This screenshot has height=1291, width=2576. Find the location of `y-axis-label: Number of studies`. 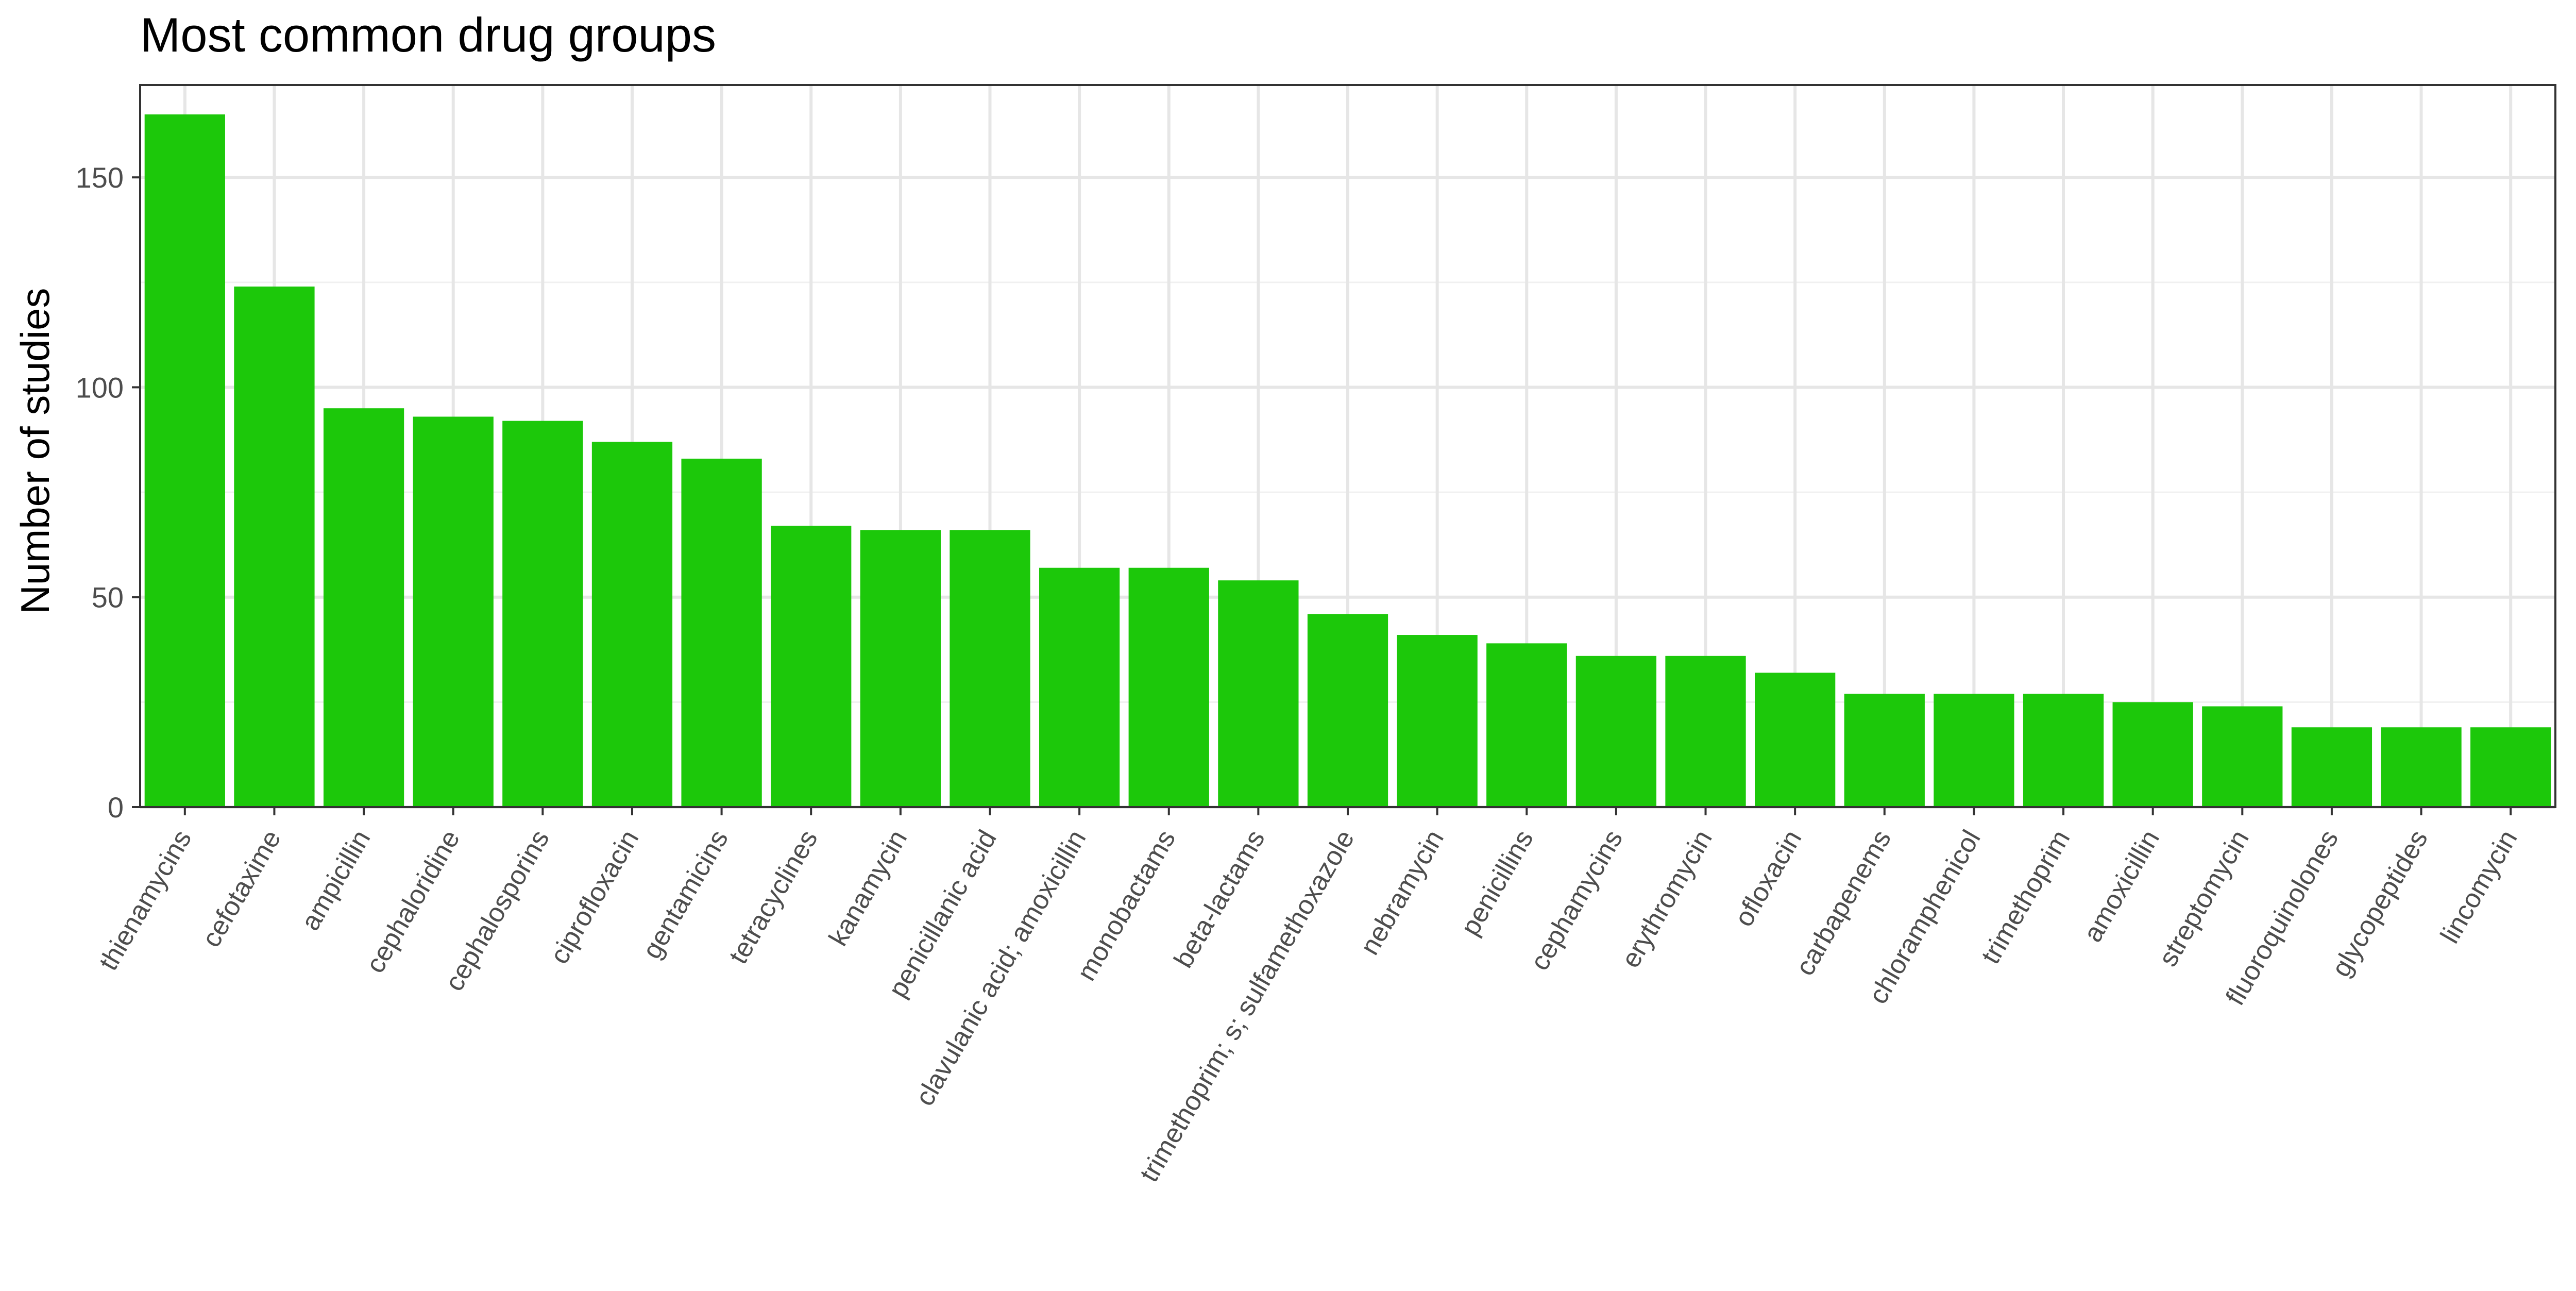

y-axis-label: Number of studies is located at coordinates (35, 451).